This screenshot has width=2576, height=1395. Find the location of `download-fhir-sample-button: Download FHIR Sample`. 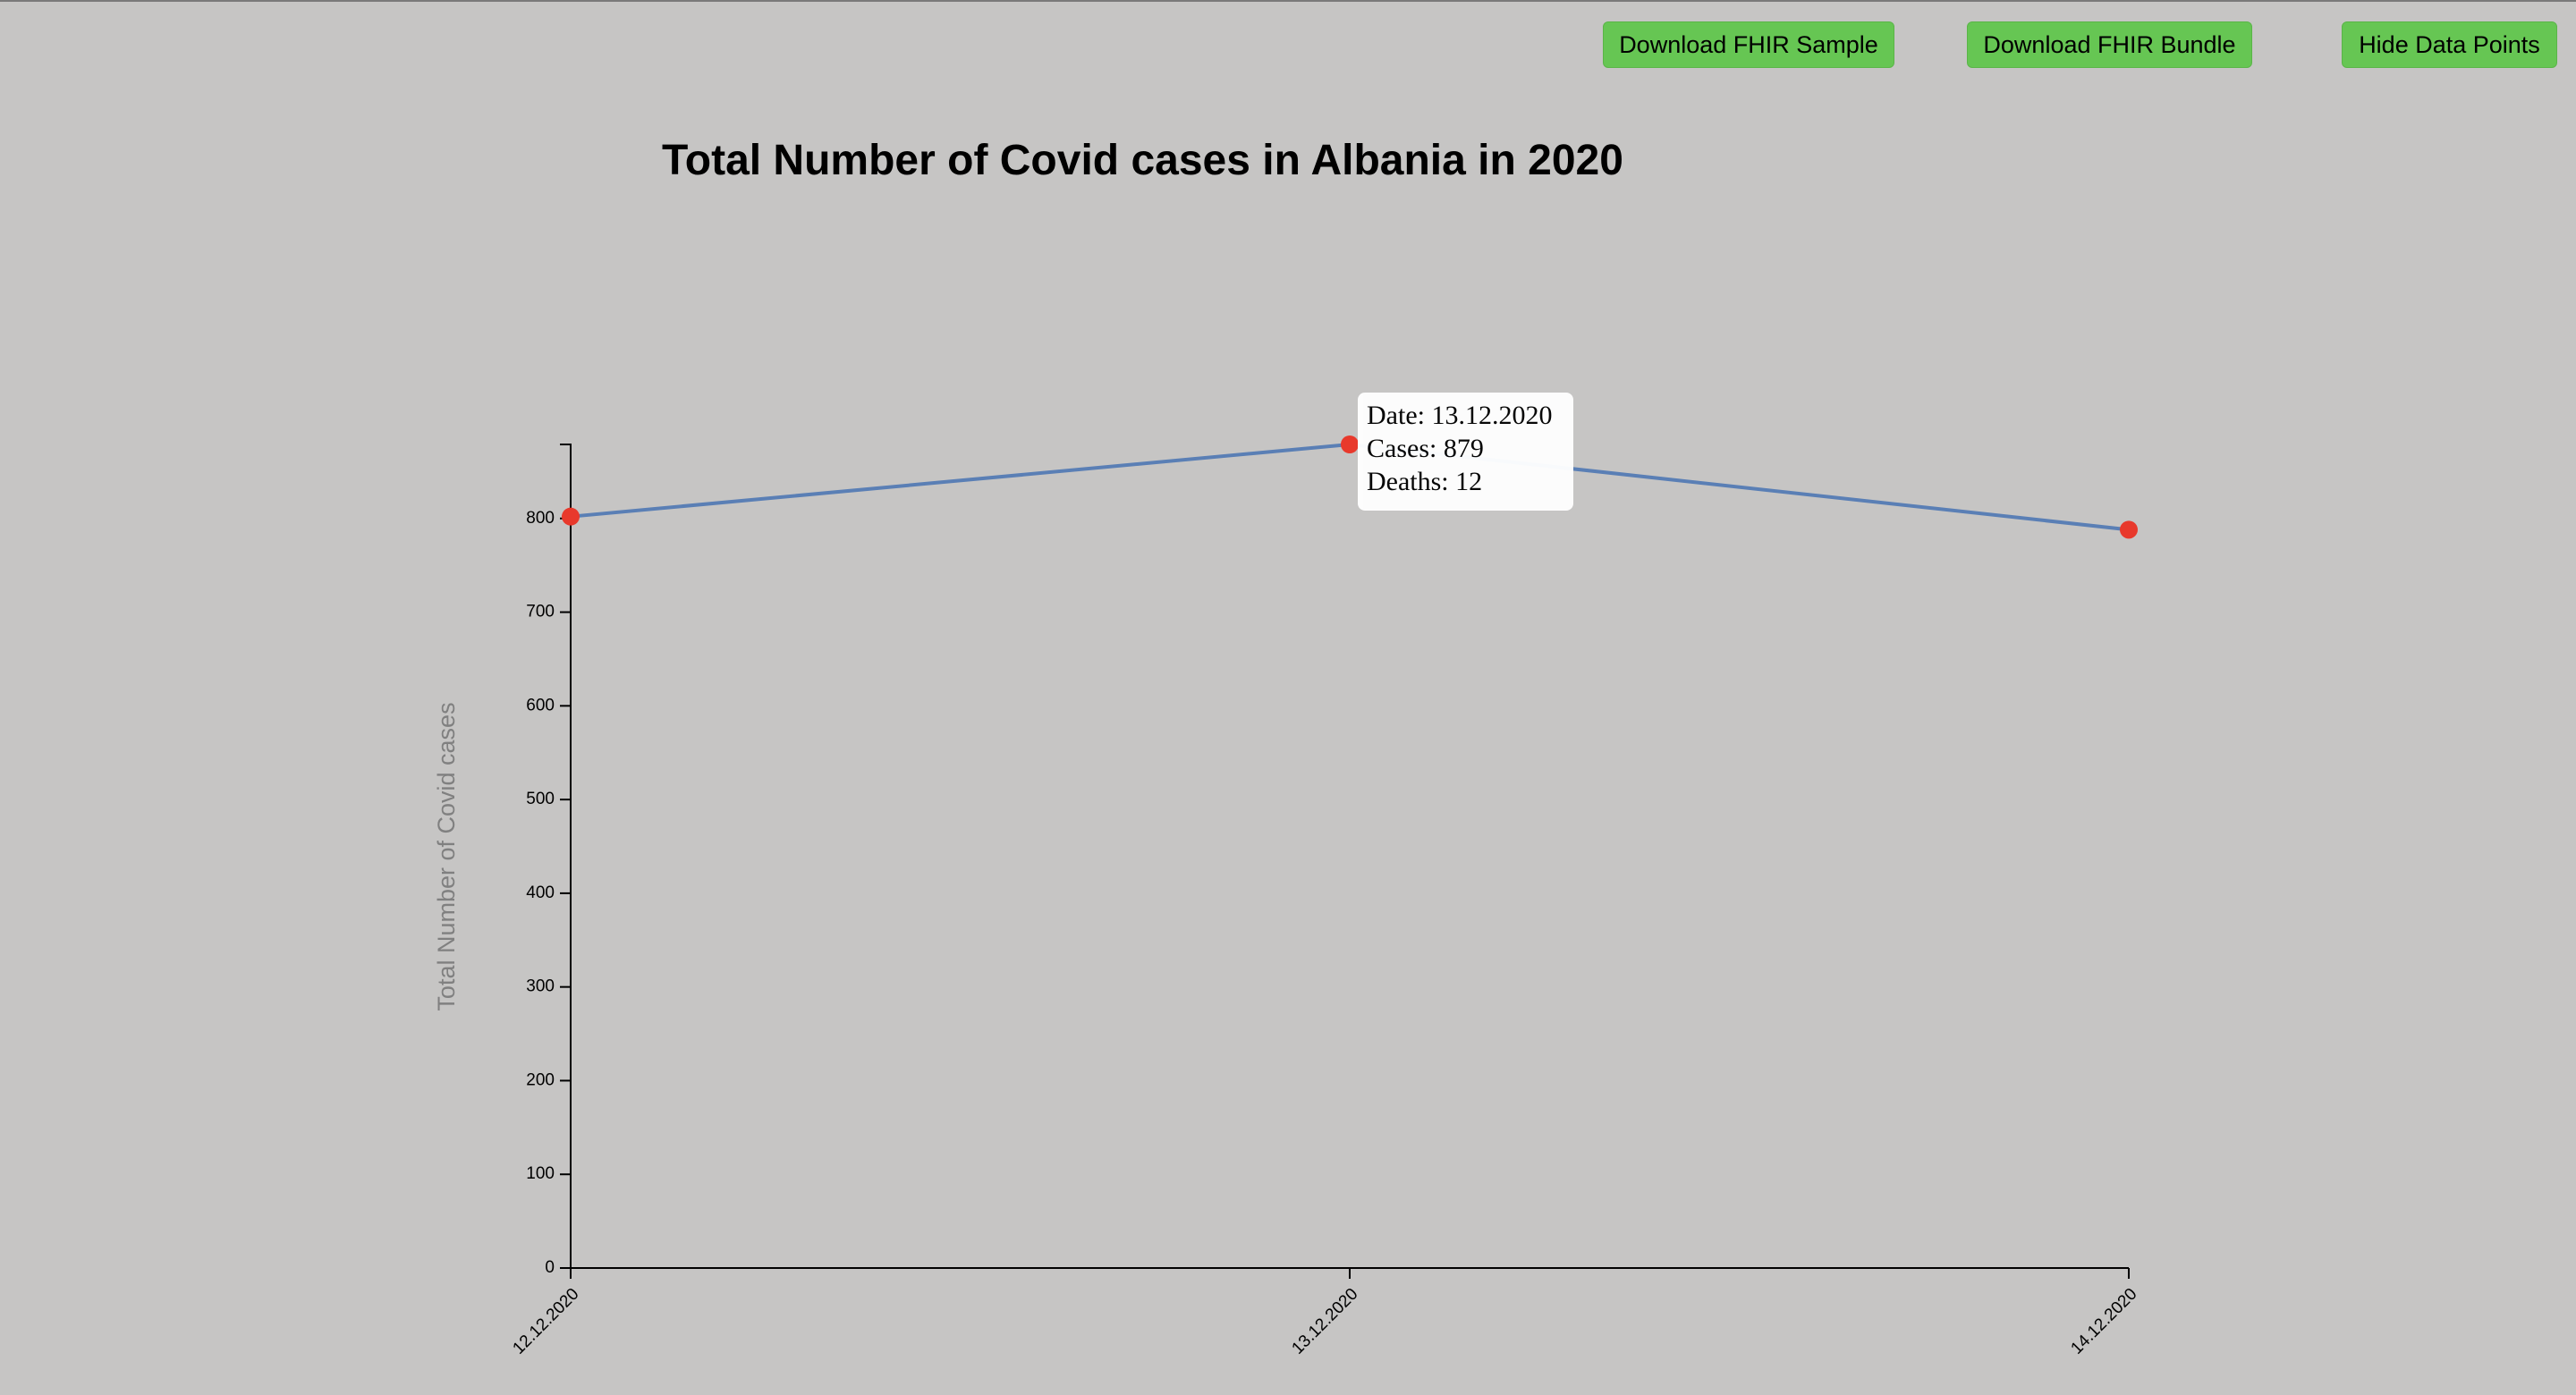

download-fhir-sample-button: Download FHIR Sample is located at coordinates (1748, 44).